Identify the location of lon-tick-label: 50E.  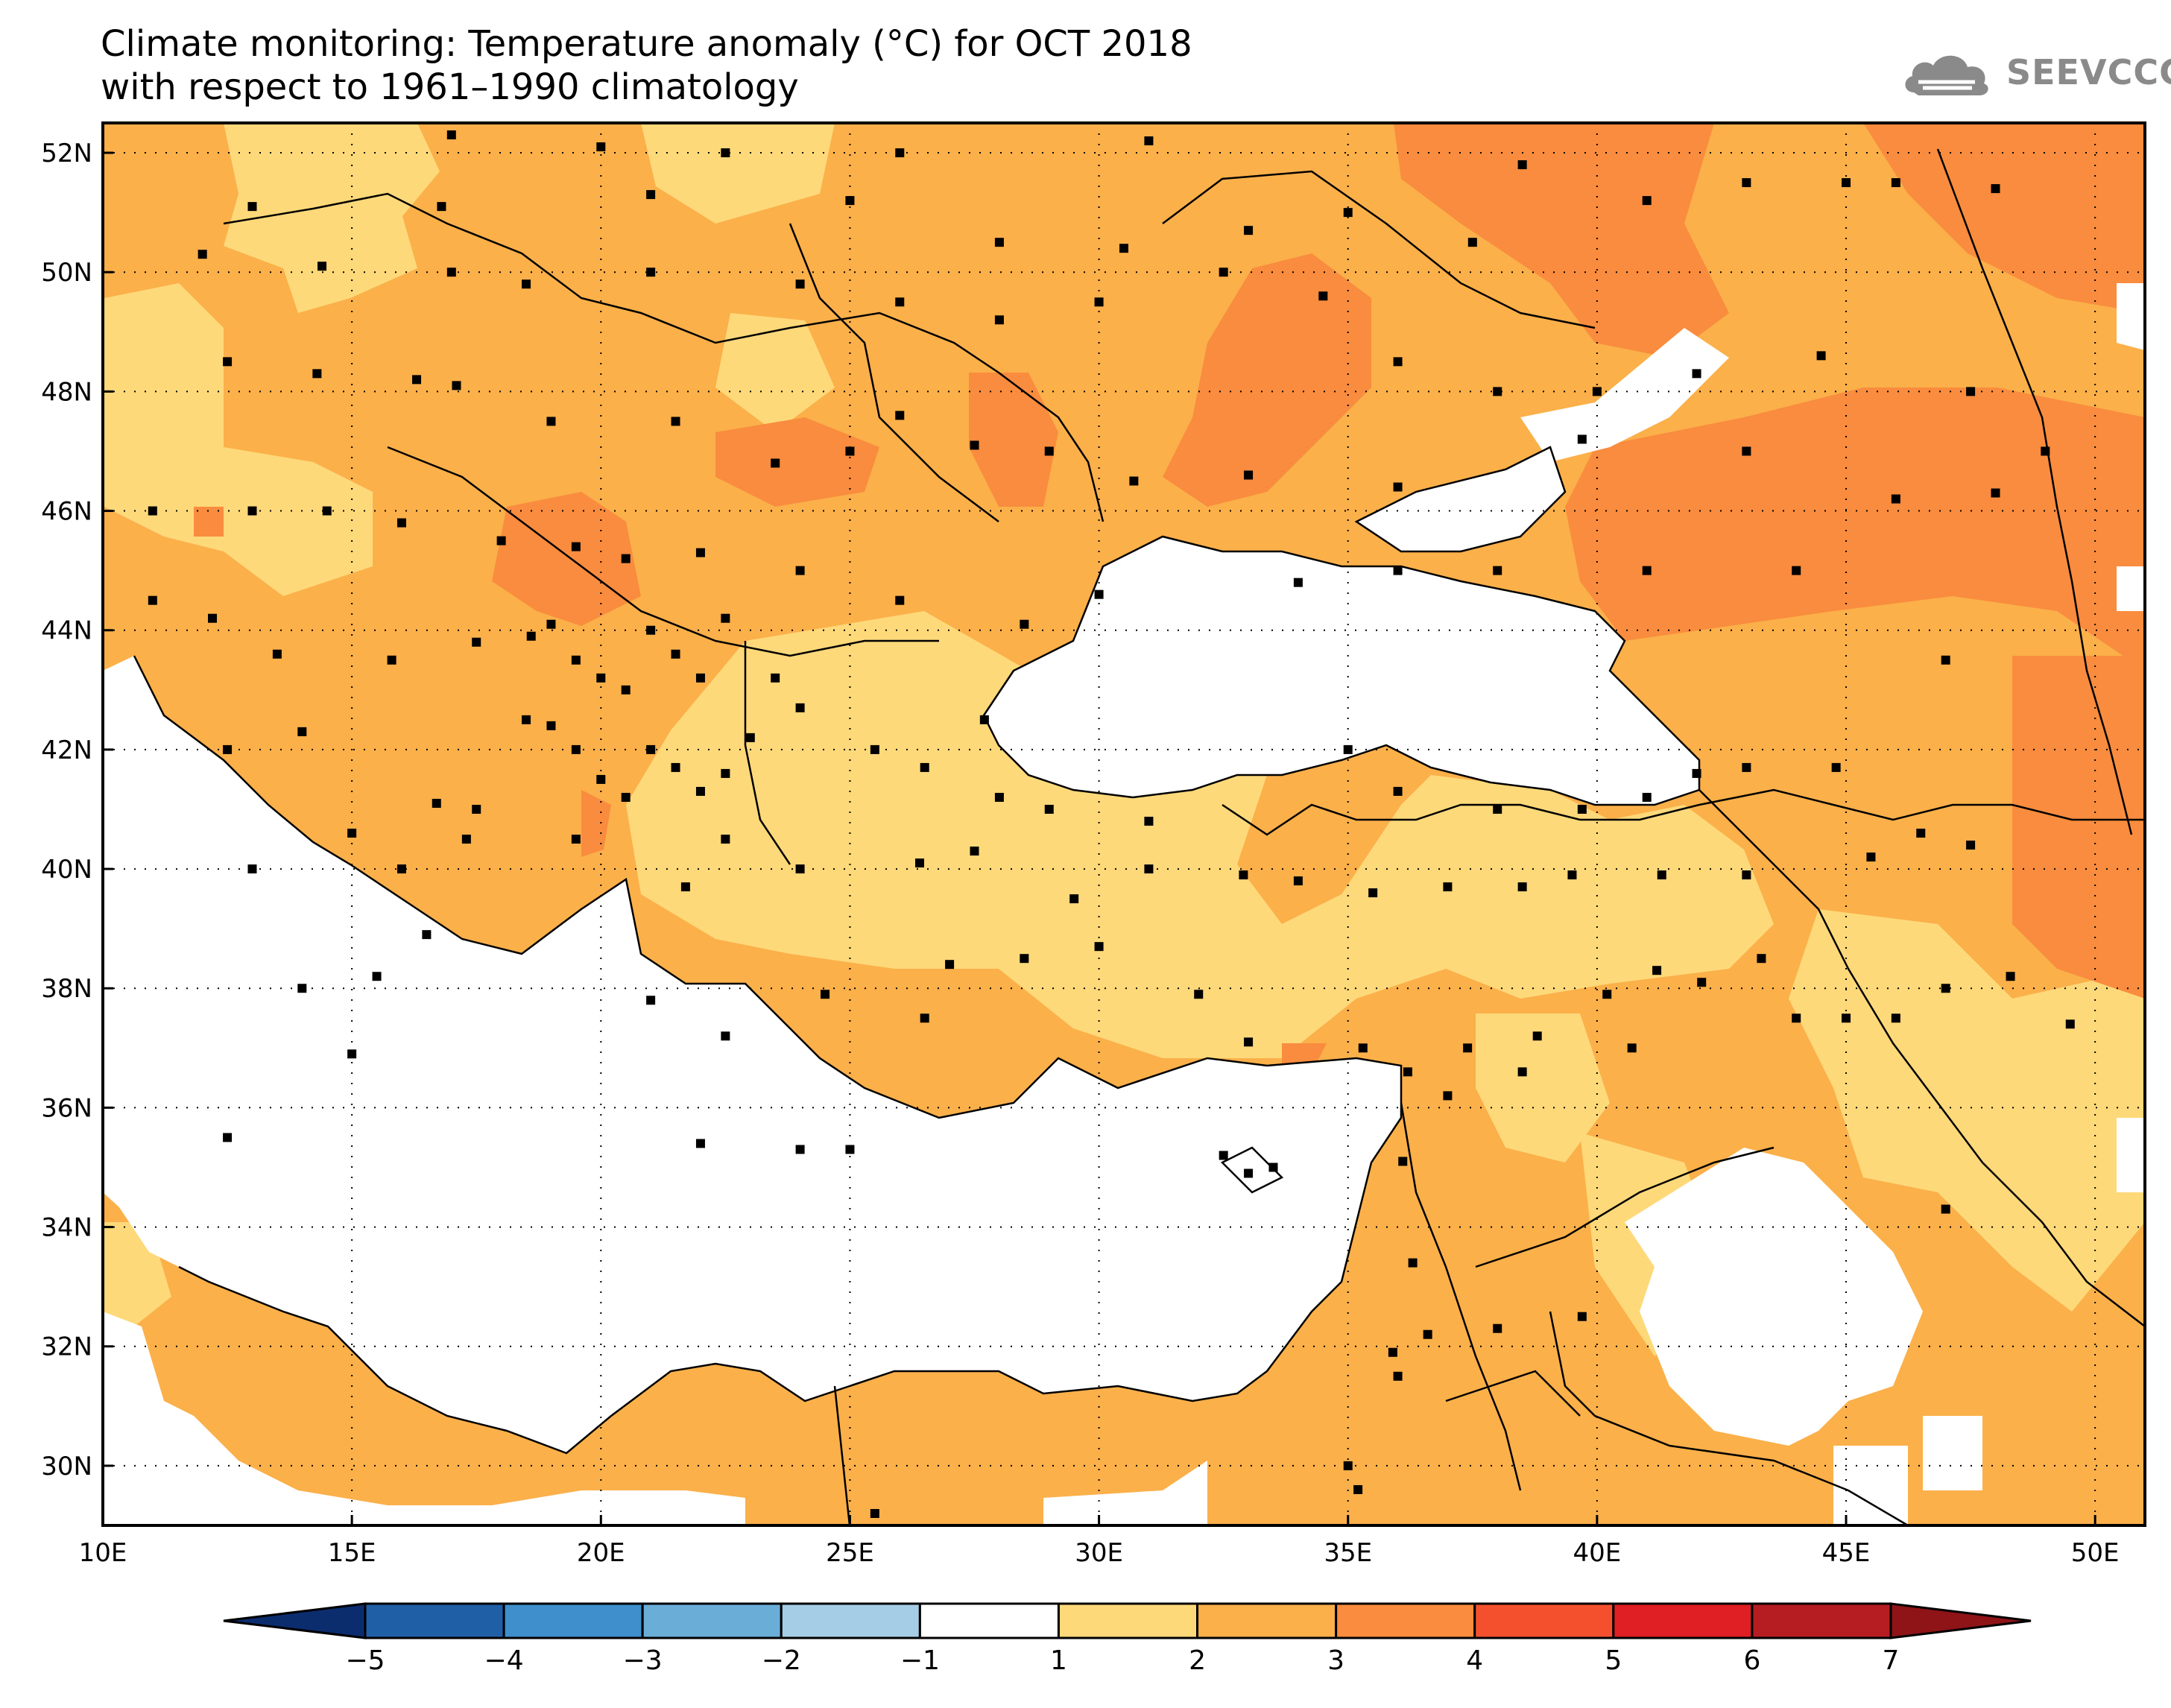
(2095, 1553).